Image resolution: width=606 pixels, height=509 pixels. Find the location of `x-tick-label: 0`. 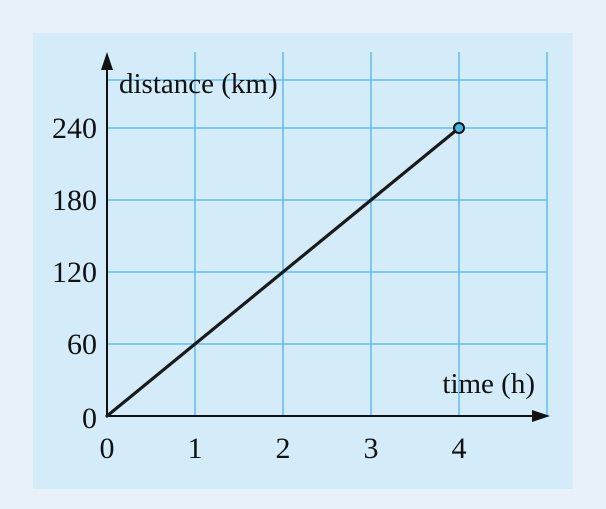

x-tick-label: 0 is located at coordinates (107, 448).